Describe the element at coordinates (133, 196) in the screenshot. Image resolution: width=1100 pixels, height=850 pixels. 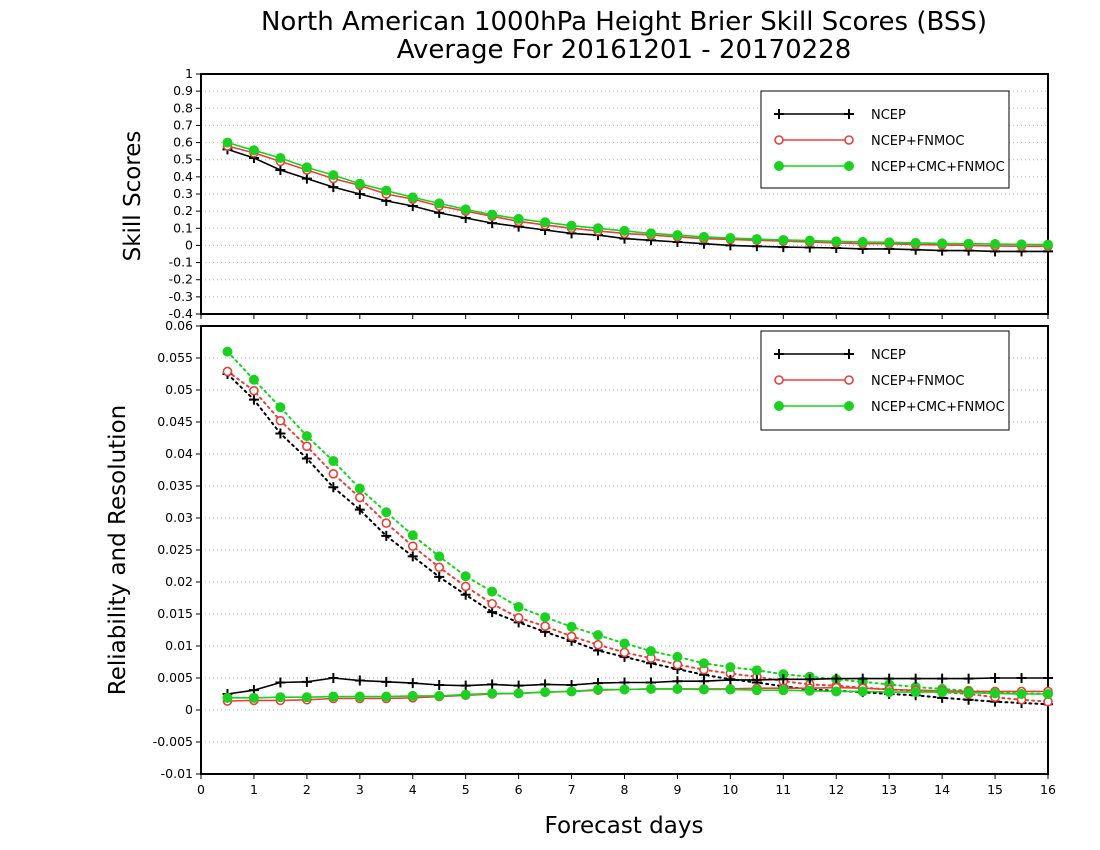
I see `top-y-axis-title: Skill Scores` at that location.